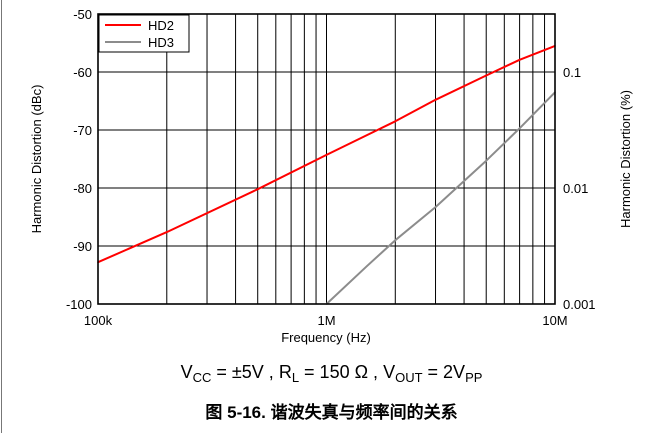  What do you see at coordinates (474, 377) in the screenshot?
I see `vpp-subscript: PP` at bounding box center [474, 377].